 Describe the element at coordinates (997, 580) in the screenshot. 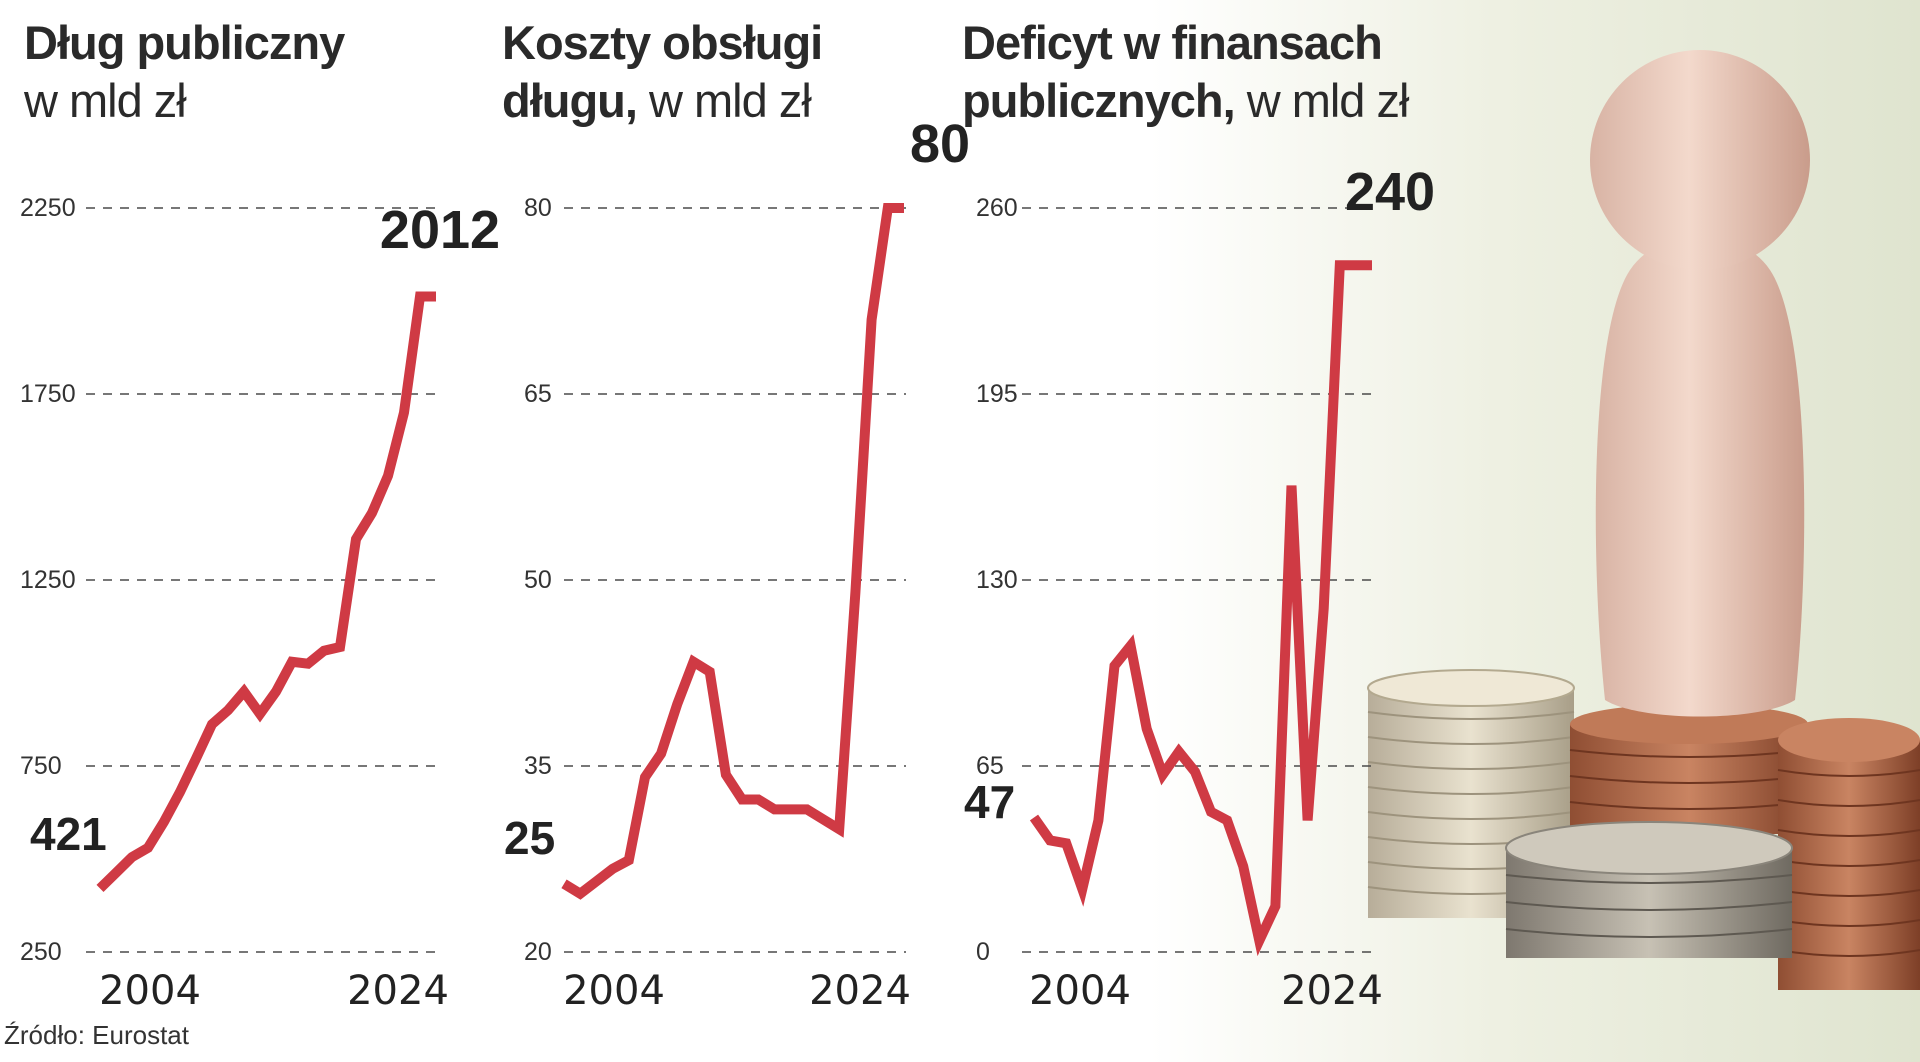

I see `y-tick-label: 130` at that location.